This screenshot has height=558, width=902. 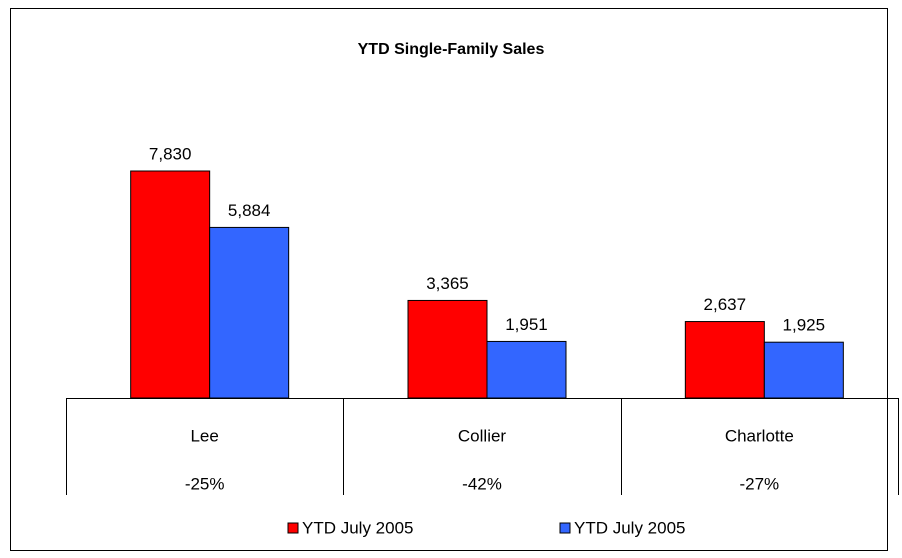 What do you see at coordinates (204, 435) in the screenshot?
I see `x-tick-label: Lee` at bounding box center [204, 435].